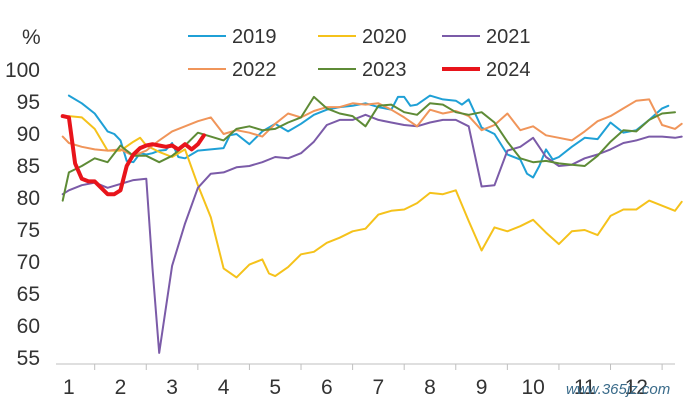 The image size is (692, 404). Describe the element at coordinates (254, 37) in the screenshot. I see `legend-label-2019: 2019` at that location.